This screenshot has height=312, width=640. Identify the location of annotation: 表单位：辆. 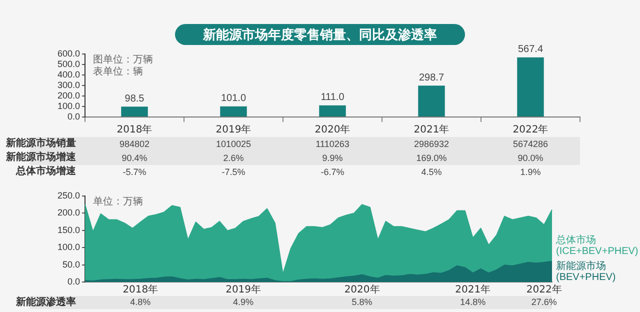
(118, 72).